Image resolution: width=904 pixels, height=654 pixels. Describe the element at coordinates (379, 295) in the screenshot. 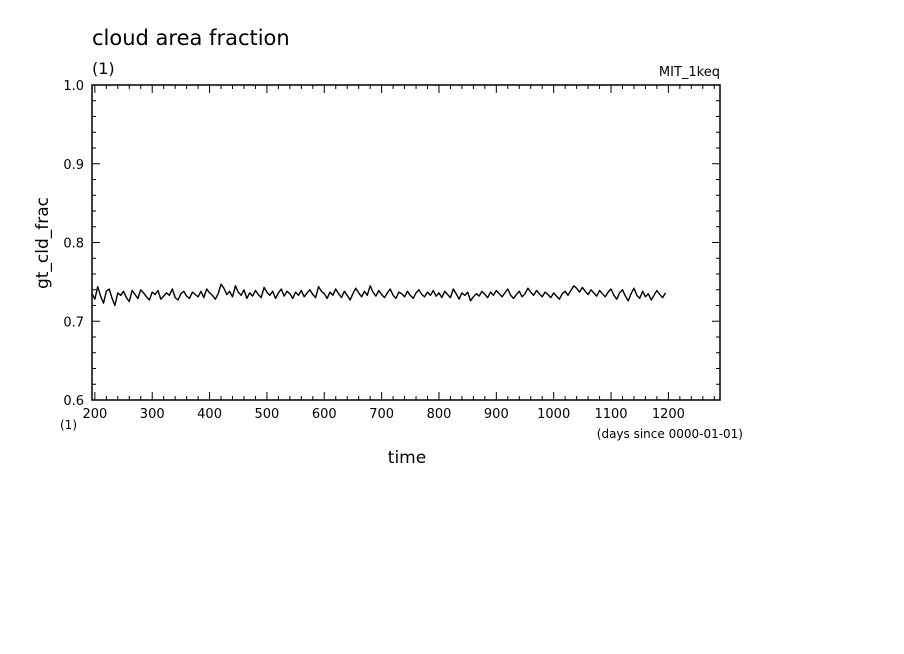

I see `series-line` at that location.